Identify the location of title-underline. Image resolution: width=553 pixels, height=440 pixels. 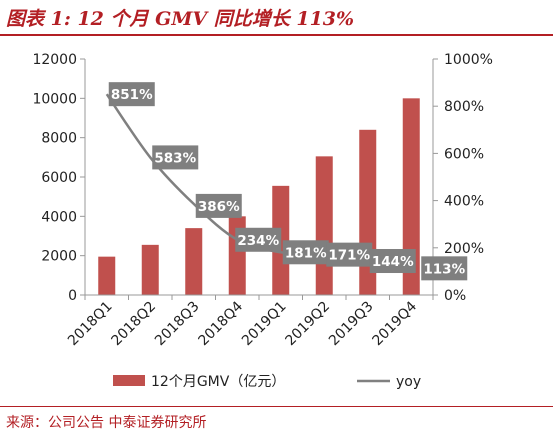
(276, 35).